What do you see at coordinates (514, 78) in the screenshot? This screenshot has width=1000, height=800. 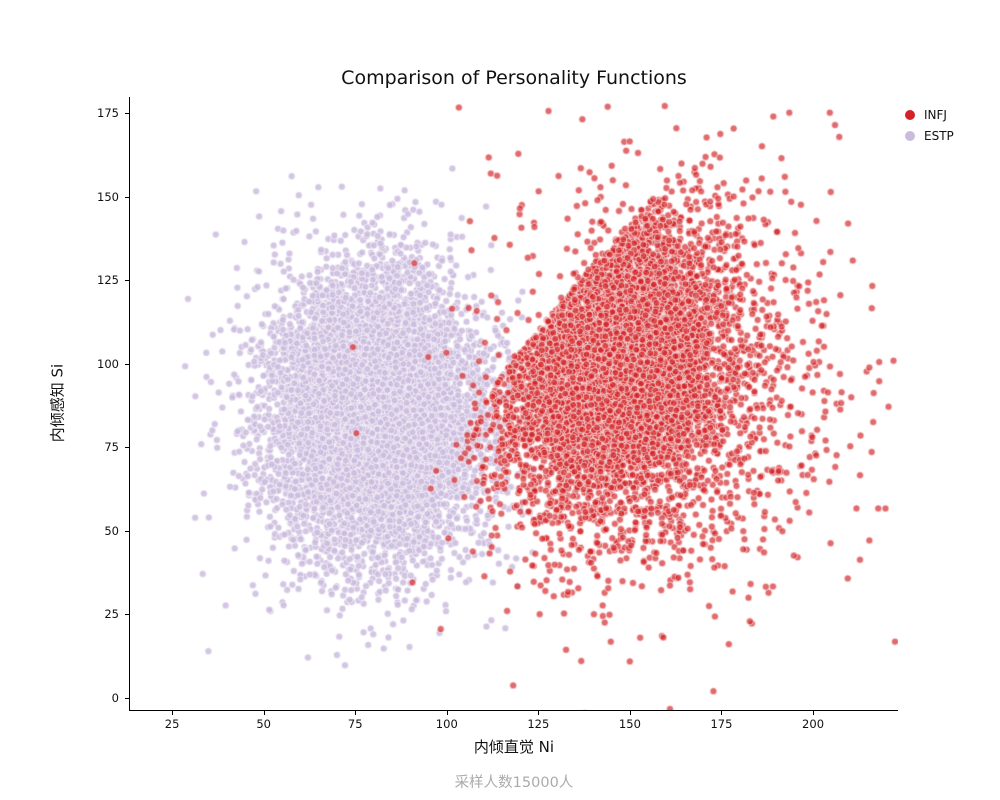 I see `chart-title: Comparison of Personality Functions` at bounding box center [514, 78].